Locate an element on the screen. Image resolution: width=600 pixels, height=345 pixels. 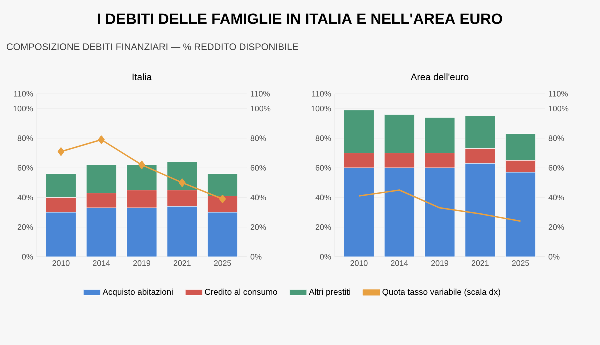
chart-title: Italia is located at coordinates (142, 77).